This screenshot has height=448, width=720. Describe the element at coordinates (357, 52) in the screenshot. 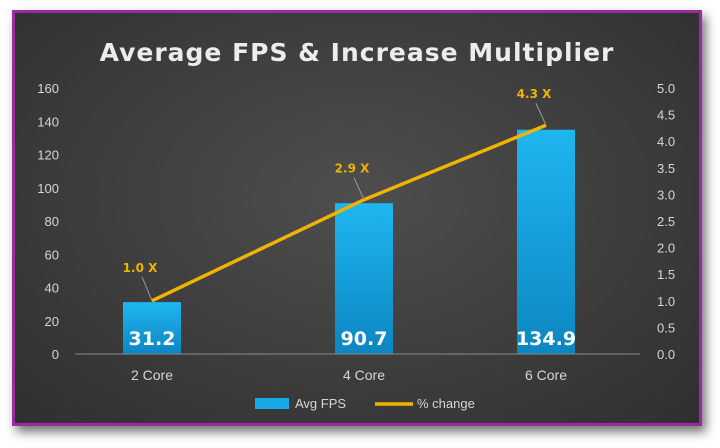

I see `chart-title: Average FPS & Increase Multiplier` at that location.